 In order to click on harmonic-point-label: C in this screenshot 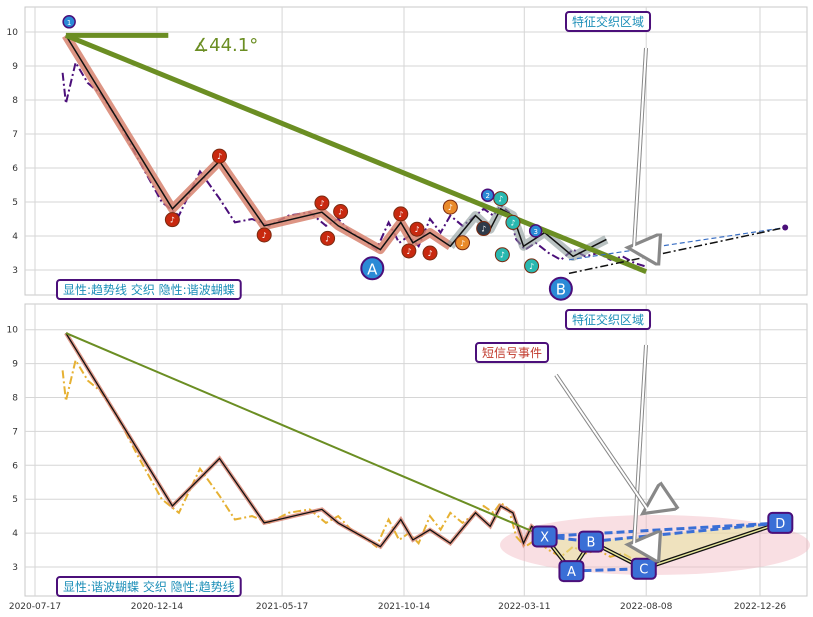, I will do `click(643, 570)`.